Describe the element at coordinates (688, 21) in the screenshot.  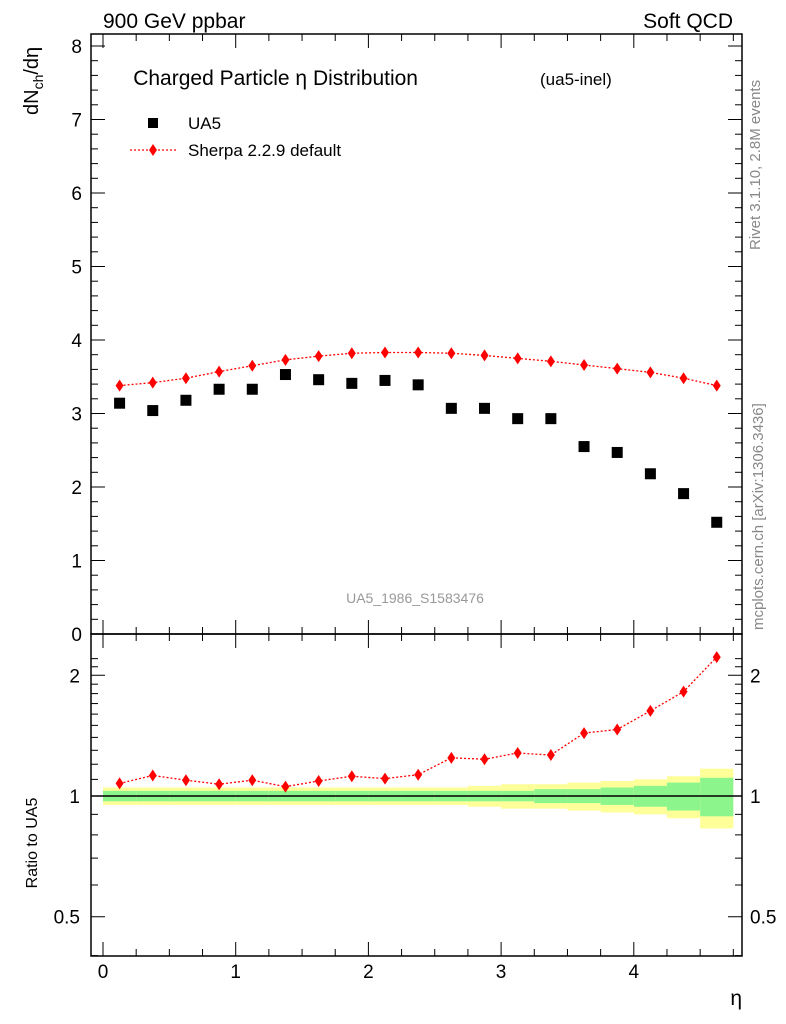
I see `header-right: Soft QCD` at that location.